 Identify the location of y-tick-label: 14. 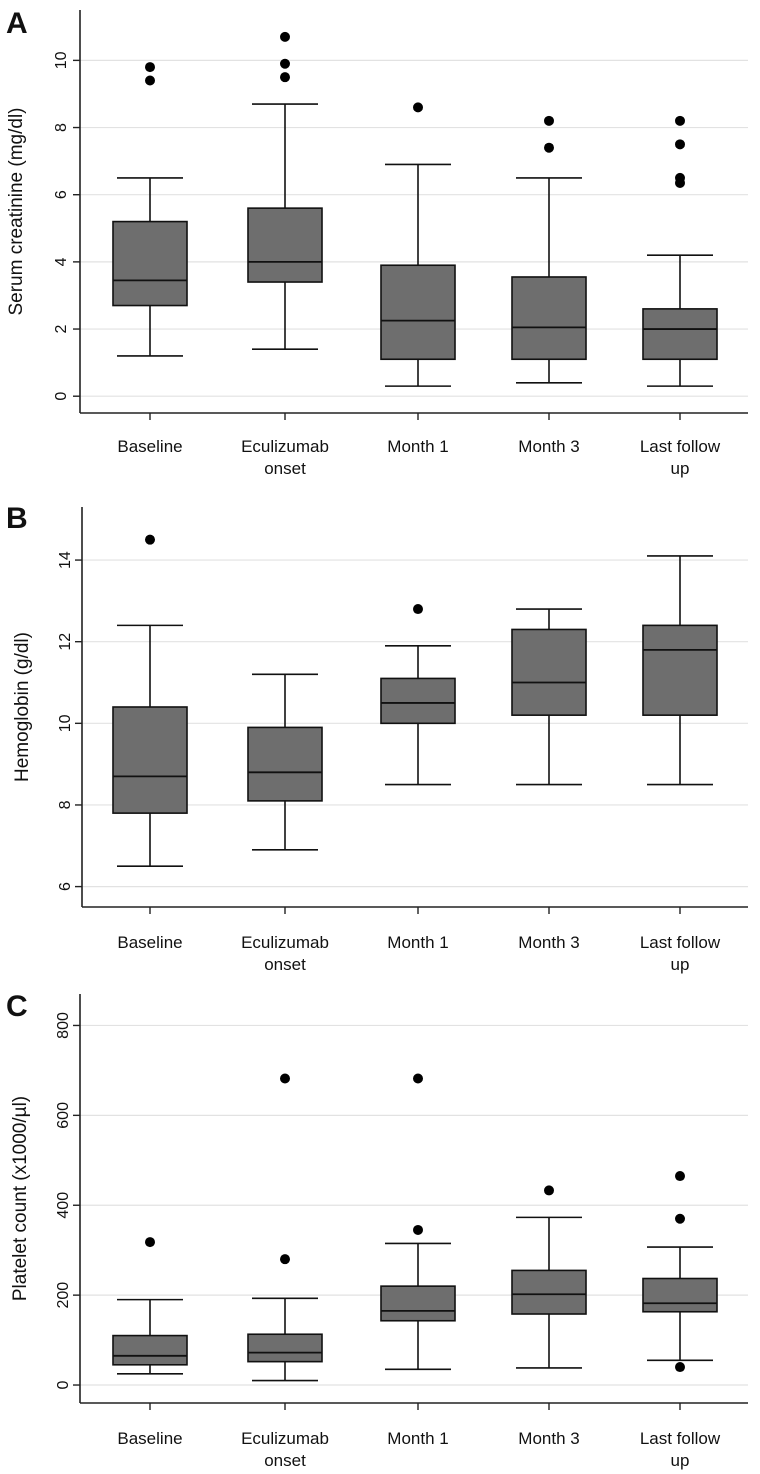
(65, 560).